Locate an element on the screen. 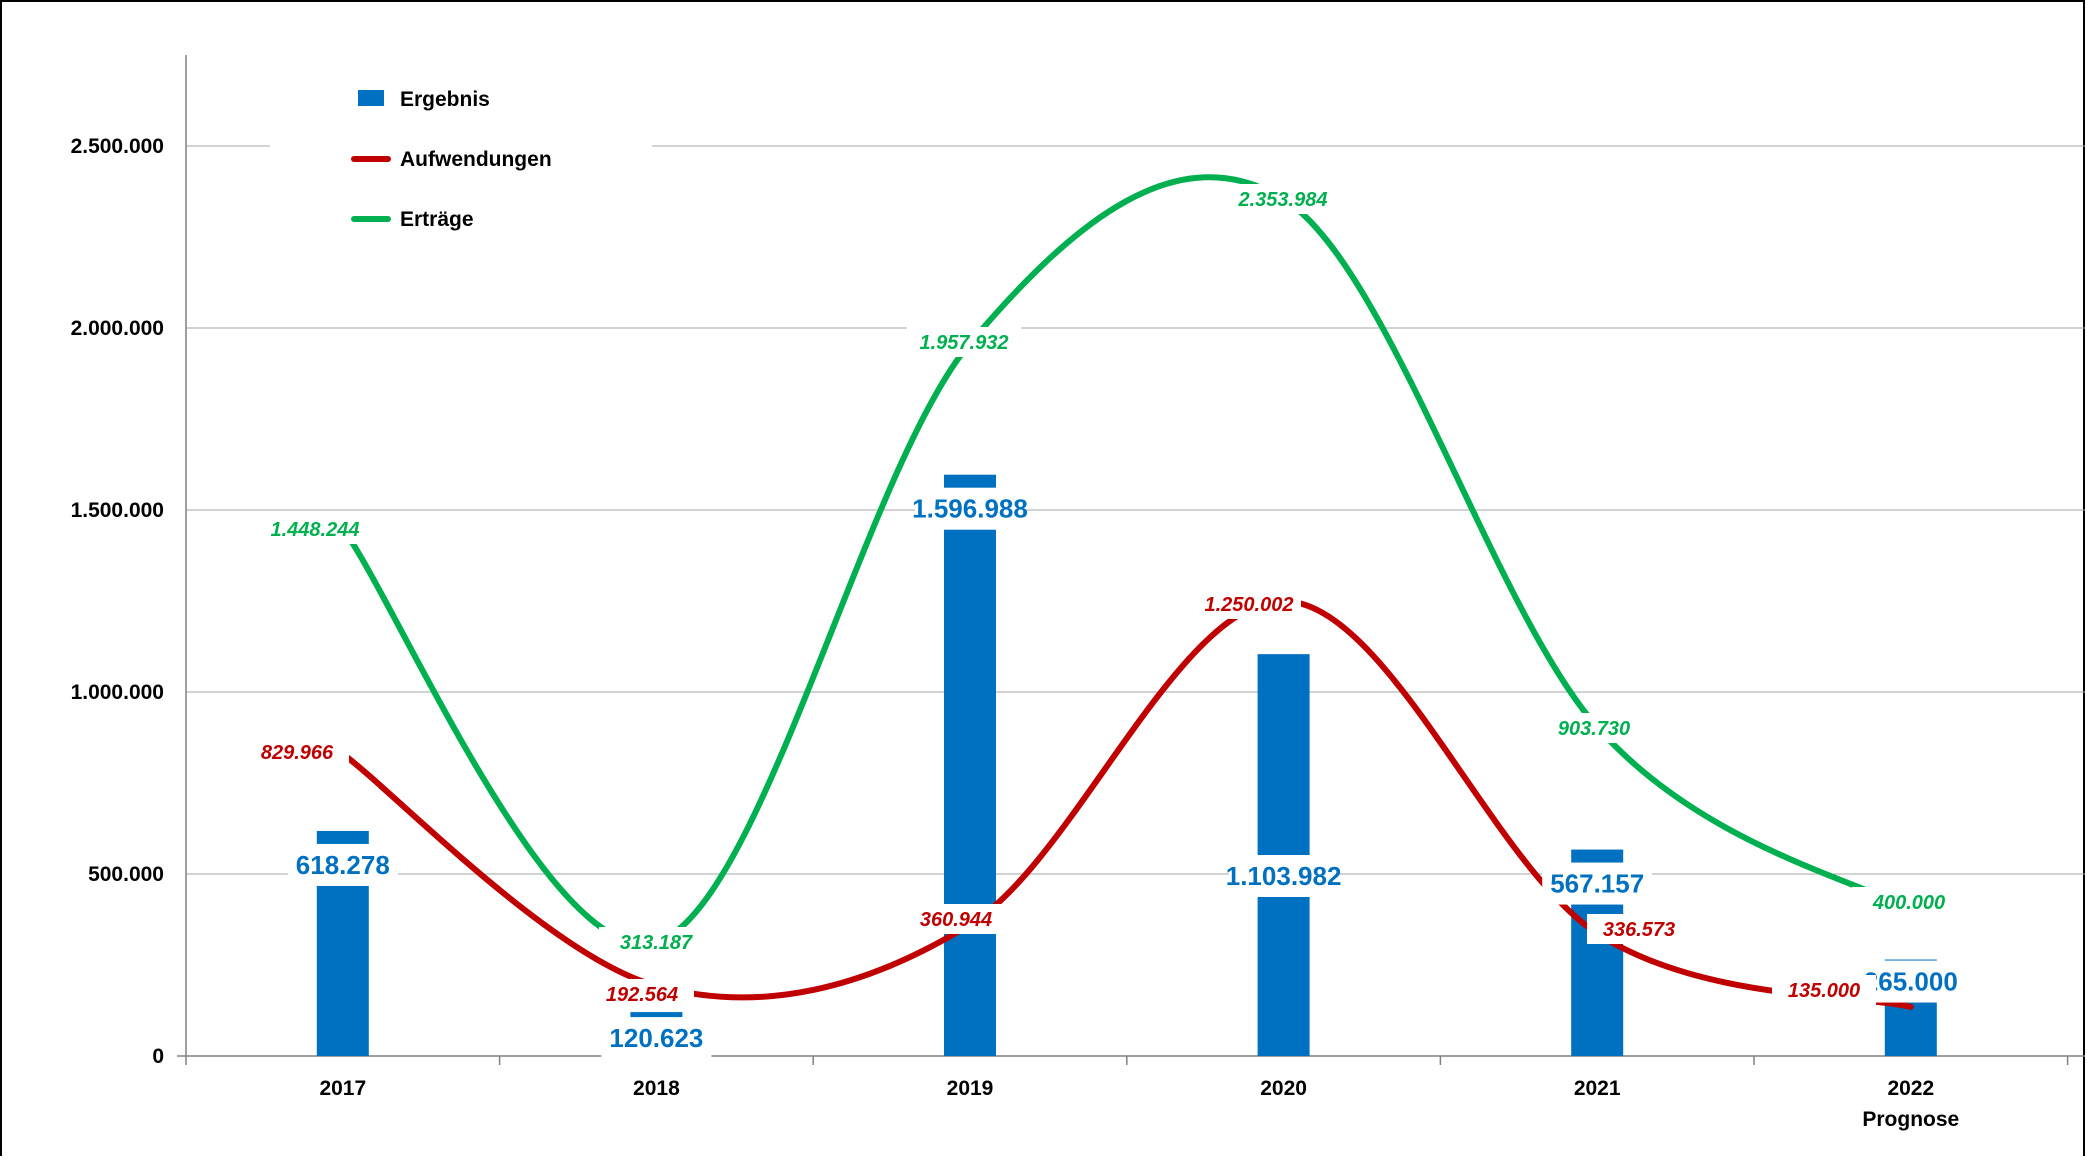 This screenshot has height=1160, width=2087. line-label-ertraege: 400.000 is located at coordinates (1908, 903).